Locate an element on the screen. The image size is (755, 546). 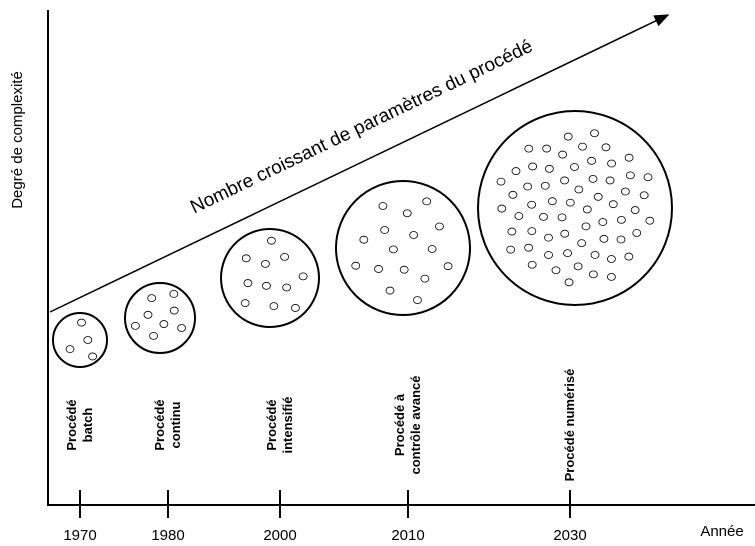
x-axis-label: Année is located at coordinates (721, 531).